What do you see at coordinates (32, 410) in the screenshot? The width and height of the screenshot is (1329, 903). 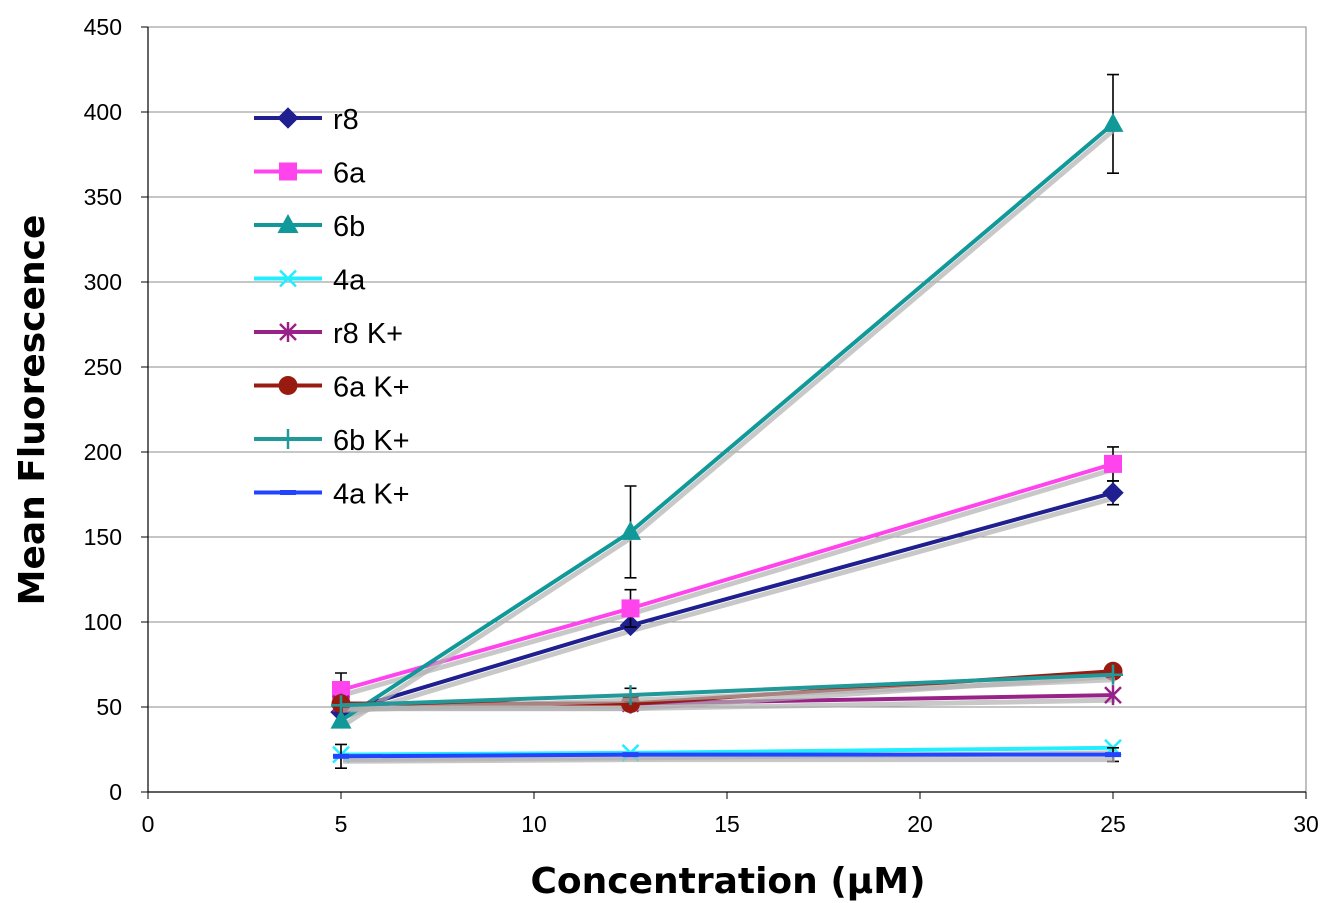 I see `y-axis-title: Mean Fluorescence` at bounding box center [32, 410].